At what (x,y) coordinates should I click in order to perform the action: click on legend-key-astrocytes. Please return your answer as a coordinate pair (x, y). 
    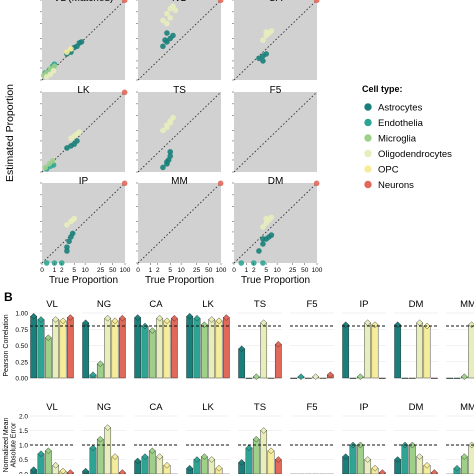
    Looking at the image, I should click on (368, 107).